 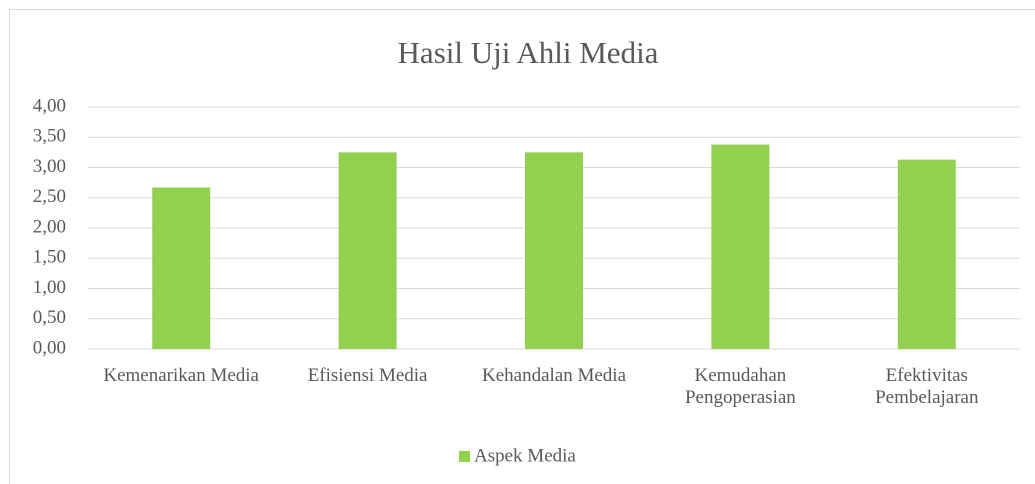 I want to click on x-tick-label: Efisiensi Media, so click(x=367, y=375).